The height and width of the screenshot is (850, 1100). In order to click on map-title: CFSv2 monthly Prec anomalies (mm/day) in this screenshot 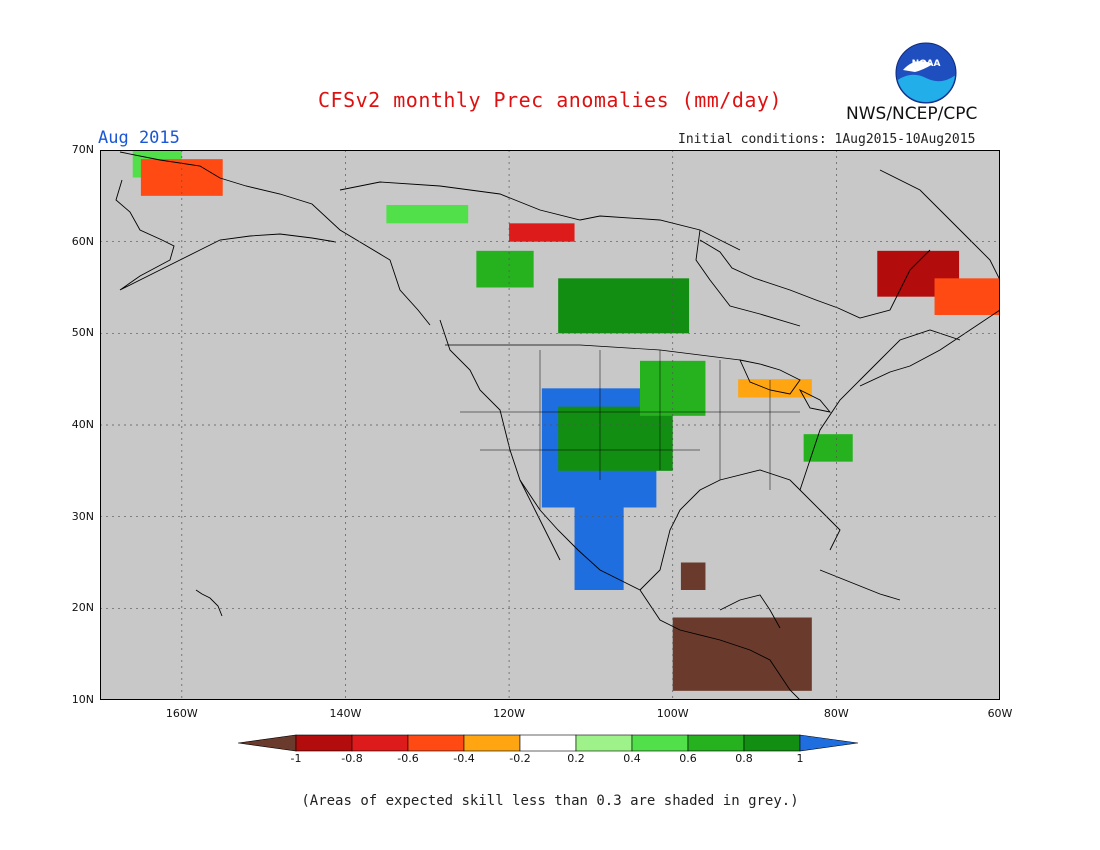, I will do `click(550, 100)`.